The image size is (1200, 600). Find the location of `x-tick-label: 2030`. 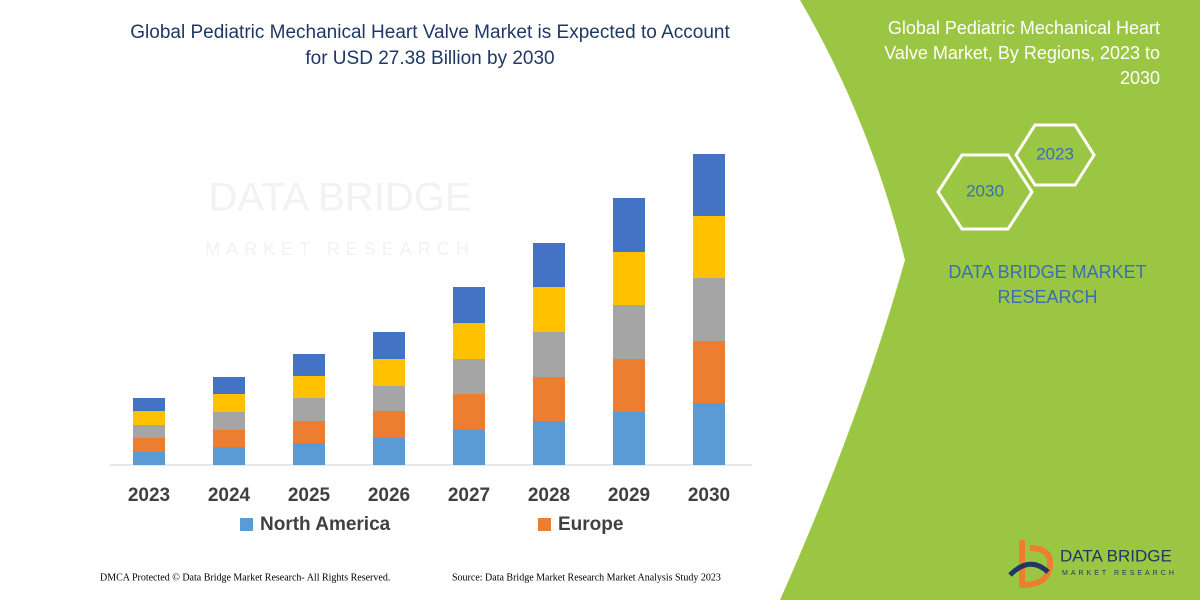

x-tick-label: 2030 is located at coordinates (709, 495).